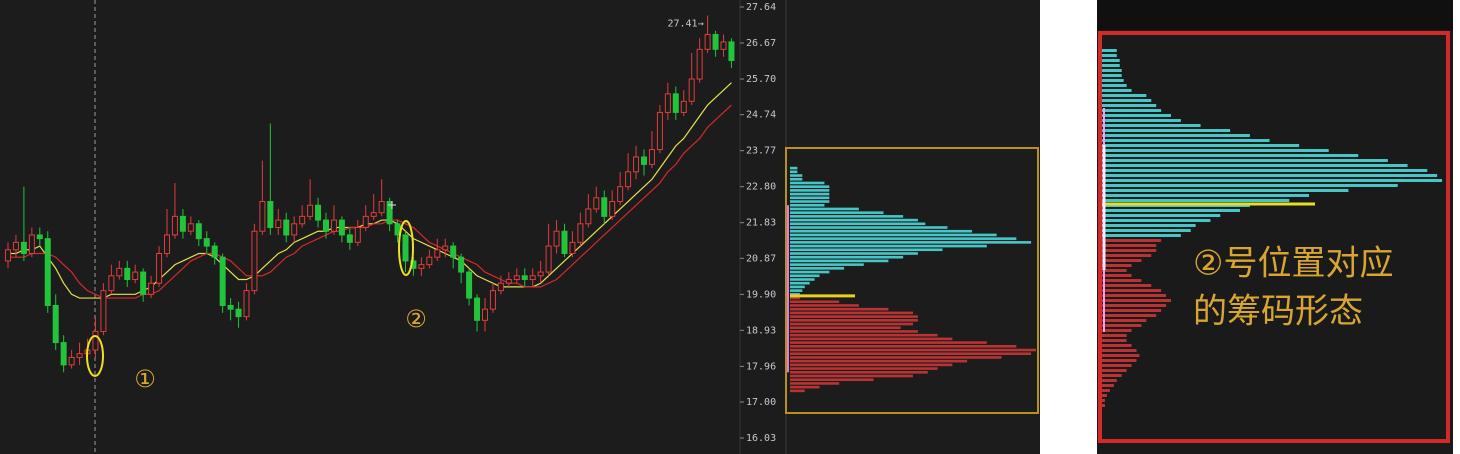 Image resolution: width=1460 pixels, height=454 pixels. I want to click on y-tick-label: 27.64, so click(761, 7).